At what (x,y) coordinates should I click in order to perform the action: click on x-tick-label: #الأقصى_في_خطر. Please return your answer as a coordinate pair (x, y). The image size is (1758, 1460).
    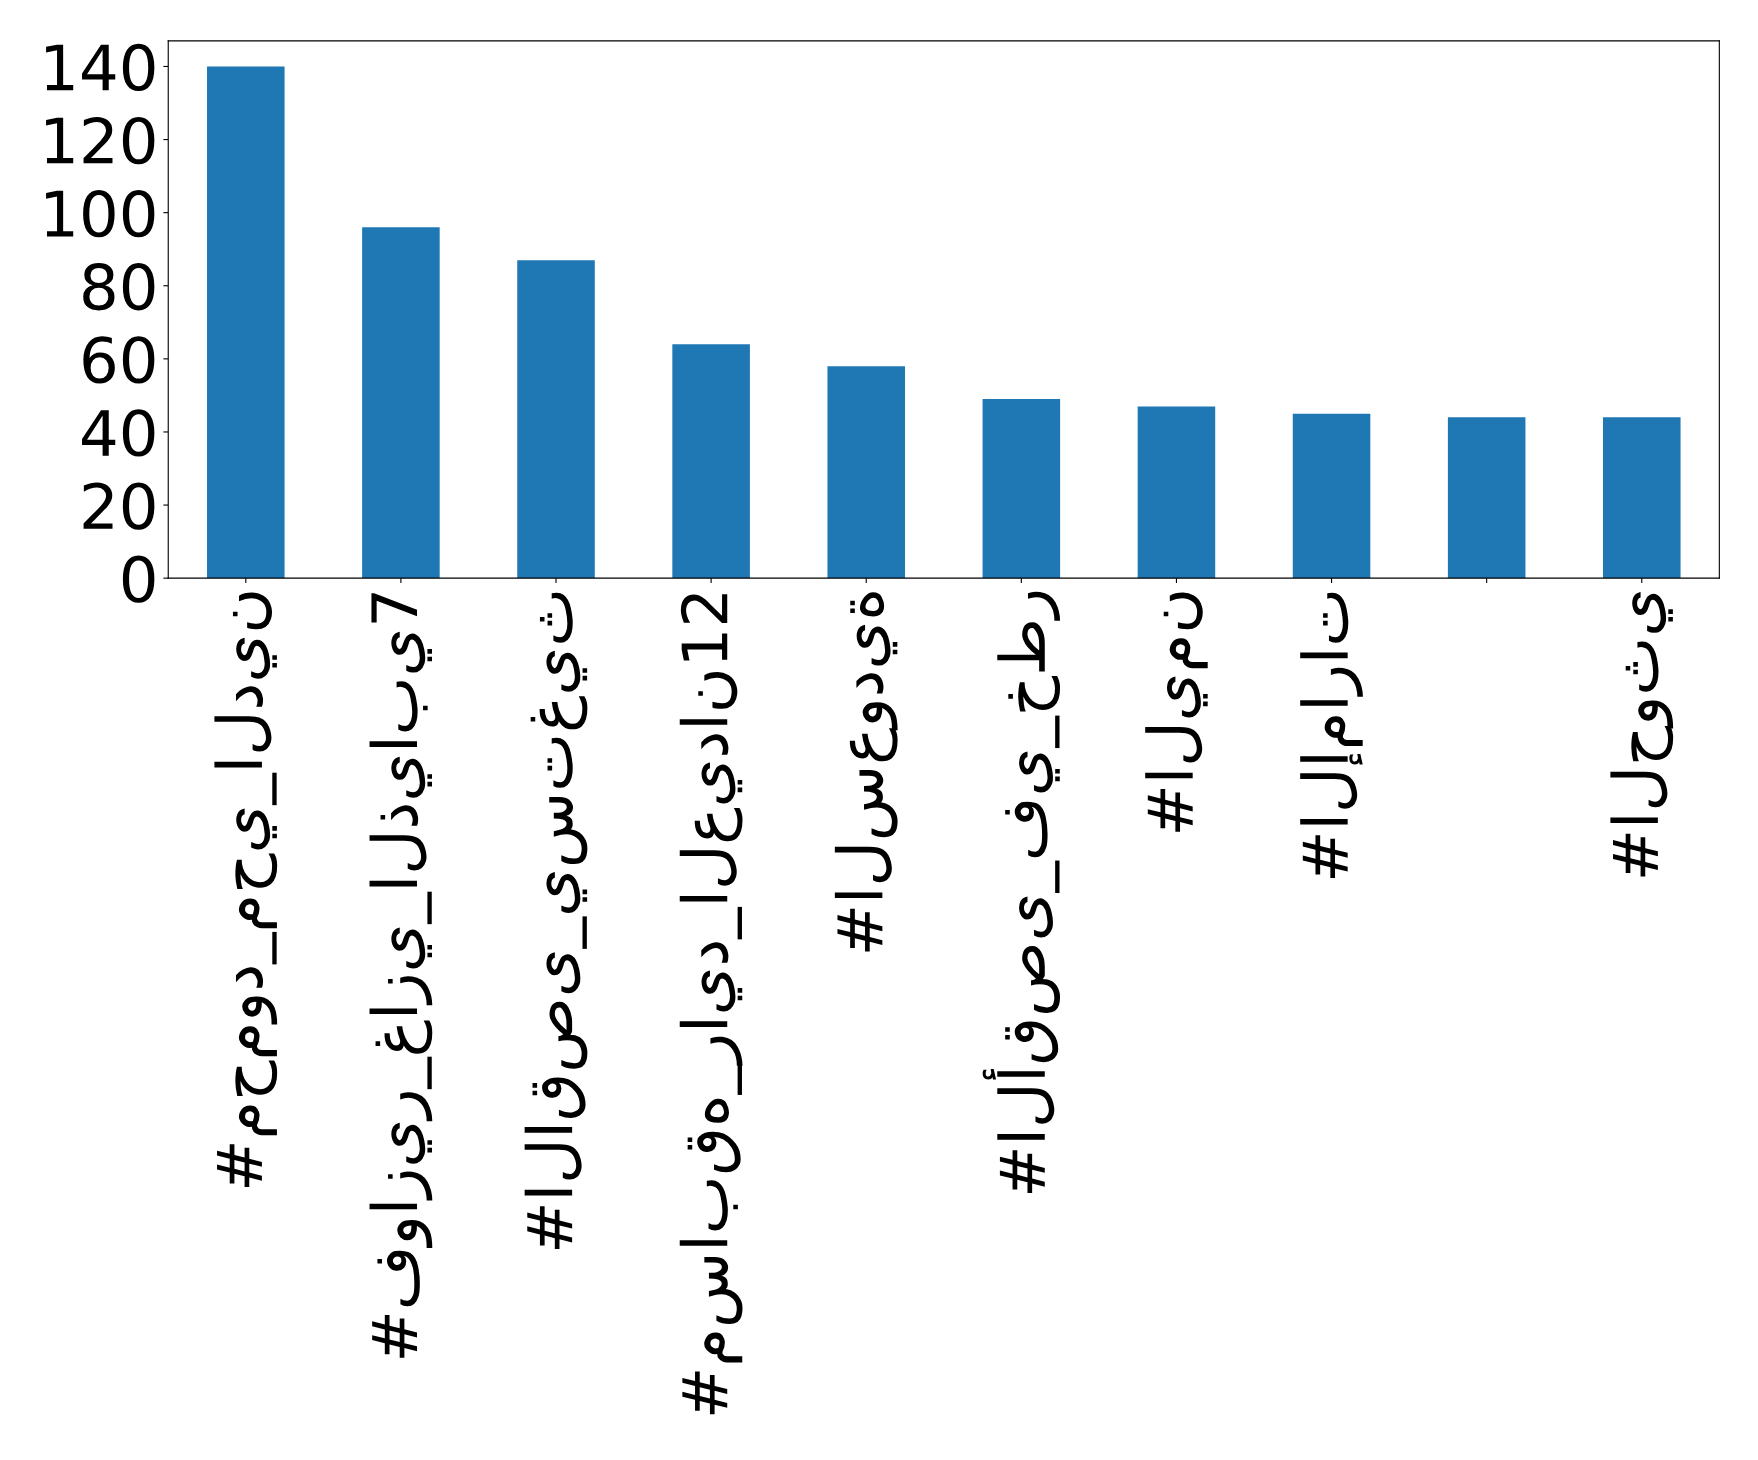
    Looking at the image, I should click on (1021, 892).